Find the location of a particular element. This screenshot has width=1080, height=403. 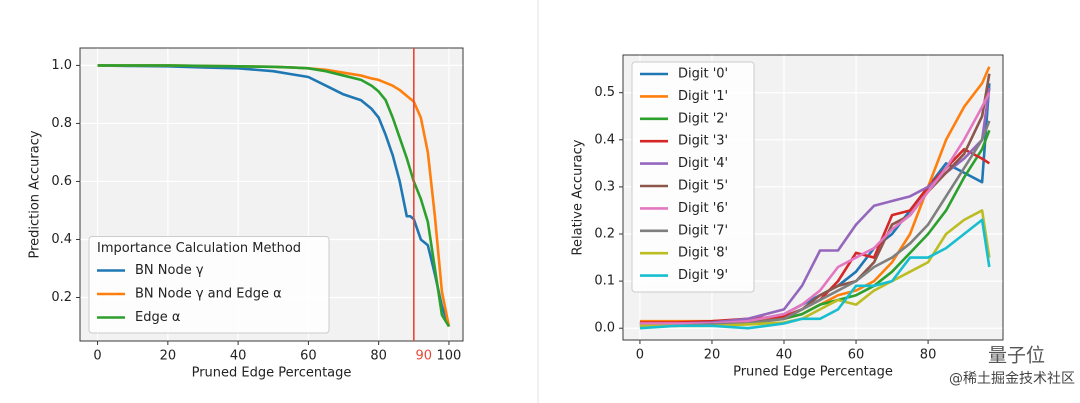

legend-title: Importance Calculation Method is located at coordinates (199, 248).